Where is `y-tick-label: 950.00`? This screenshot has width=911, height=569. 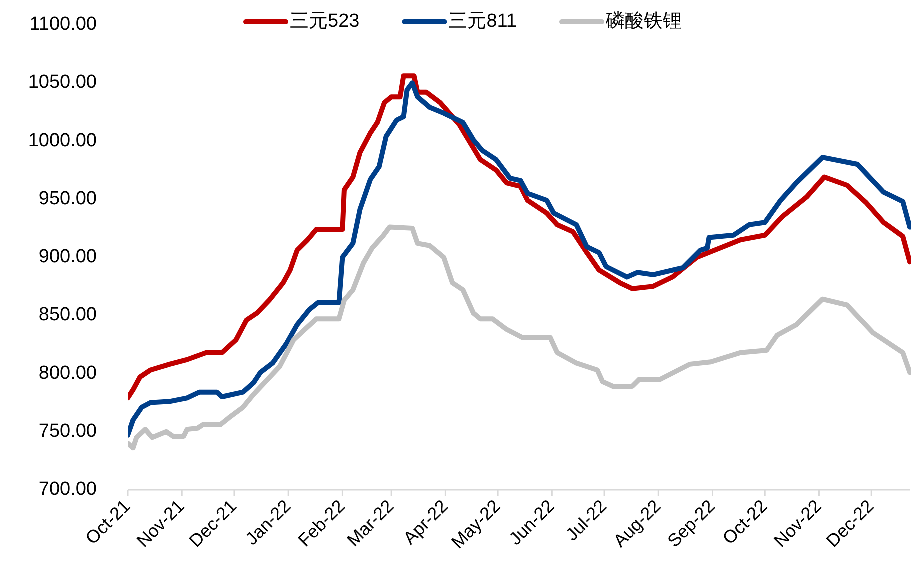 y-tick-label: 950.00 is located at coordinates (67, 199).